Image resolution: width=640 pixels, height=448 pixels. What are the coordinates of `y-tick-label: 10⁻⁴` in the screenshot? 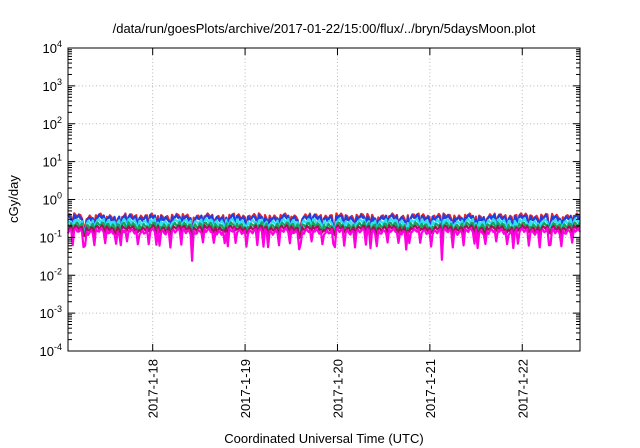 It's located at (51, 350).